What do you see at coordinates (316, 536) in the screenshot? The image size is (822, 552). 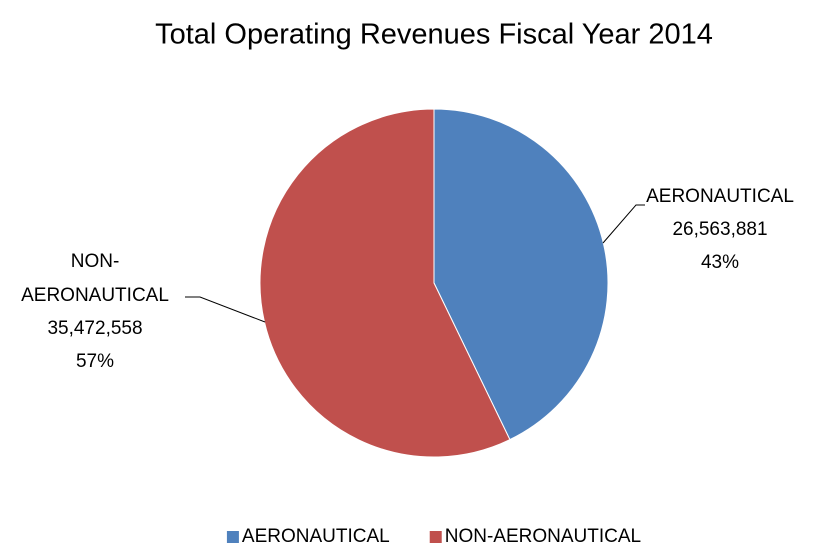 I see `legend-label: AERONAUTICAL` at bounding box center [316, 536].